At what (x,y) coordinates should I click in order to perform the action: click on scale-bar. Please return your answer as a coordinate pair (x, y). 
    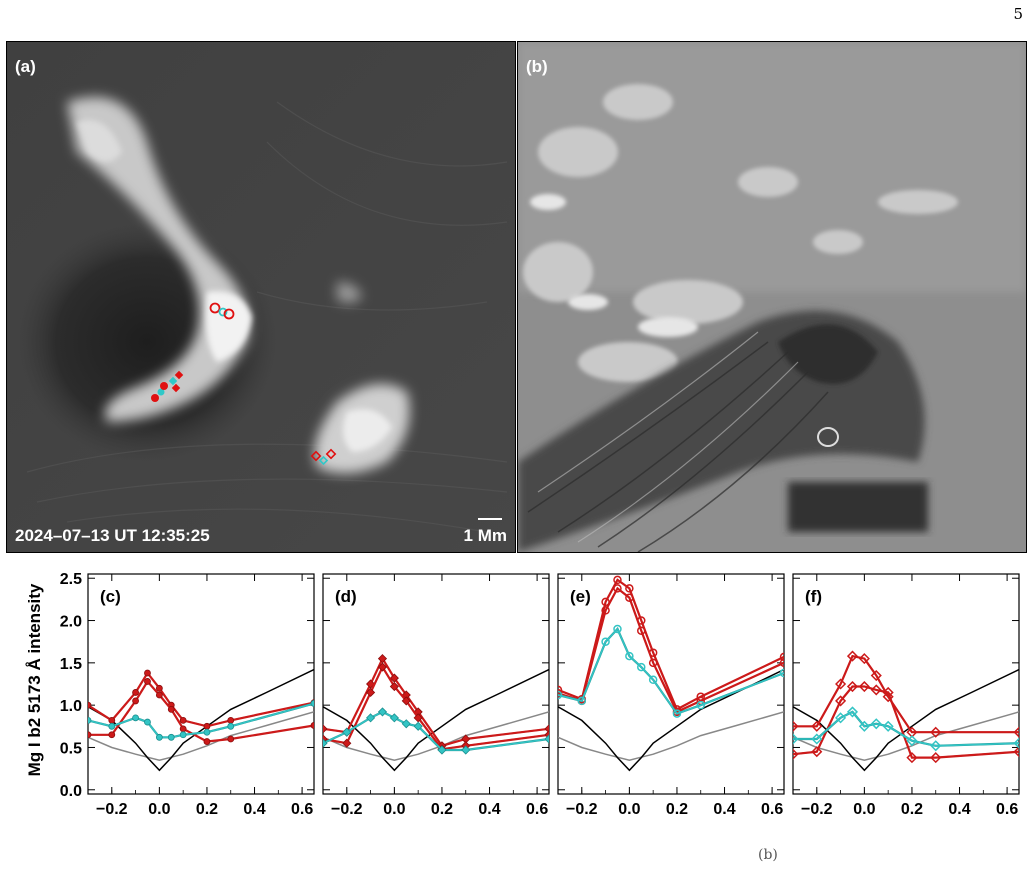
    Looking at the image, I should click on (490, 519).